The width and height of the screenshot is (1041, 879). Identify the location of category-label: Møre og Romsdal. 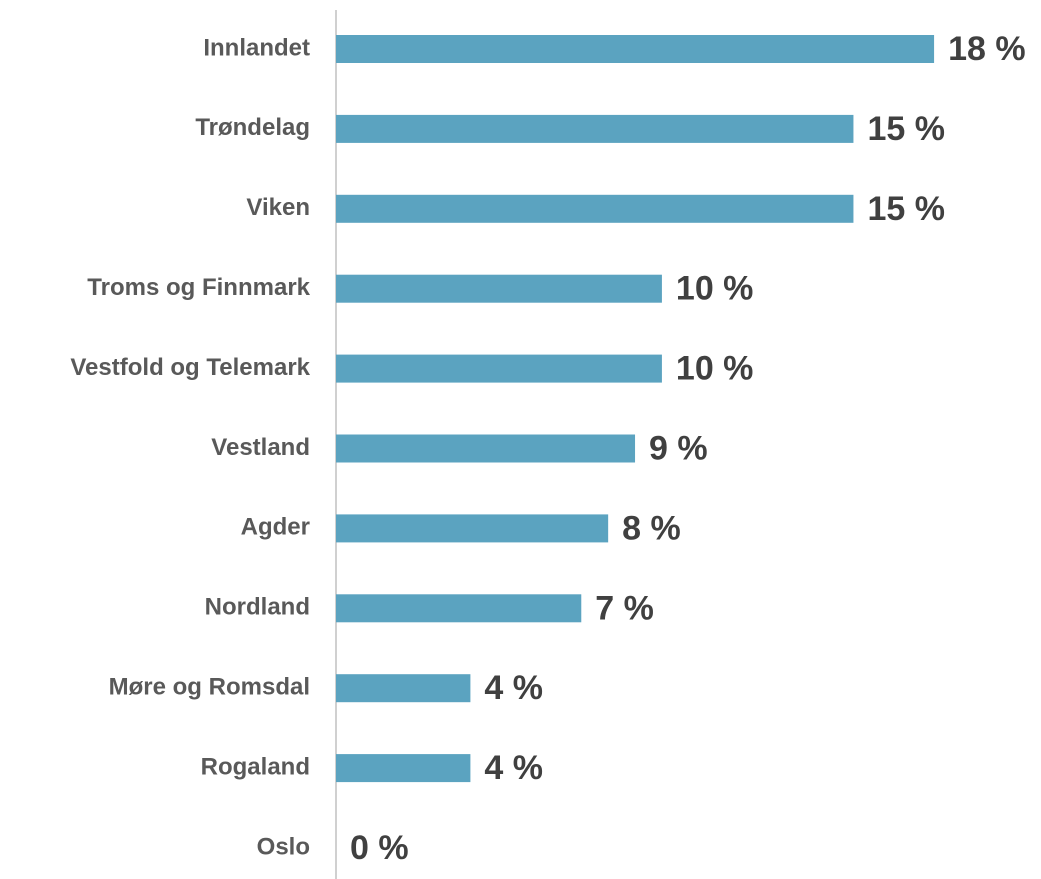
(209, 687).